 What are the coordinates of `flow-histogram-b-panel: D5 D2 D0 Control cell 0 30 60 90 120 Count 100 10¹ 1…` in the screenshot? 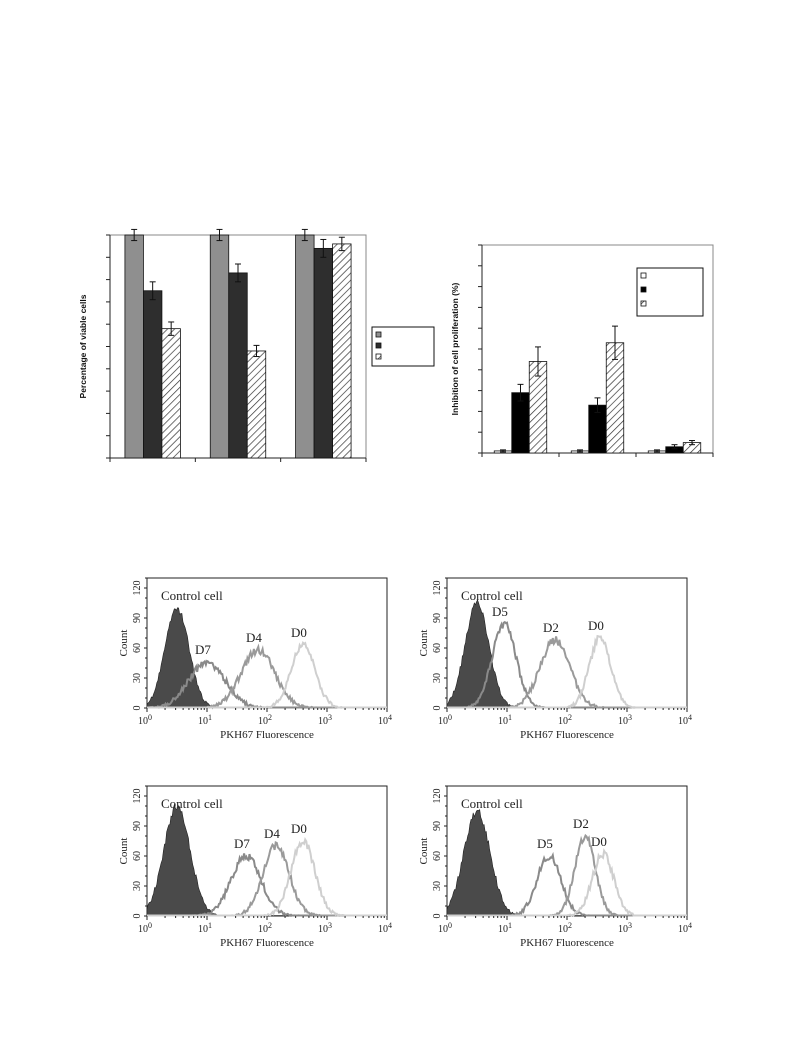 It's located at (555, 662).